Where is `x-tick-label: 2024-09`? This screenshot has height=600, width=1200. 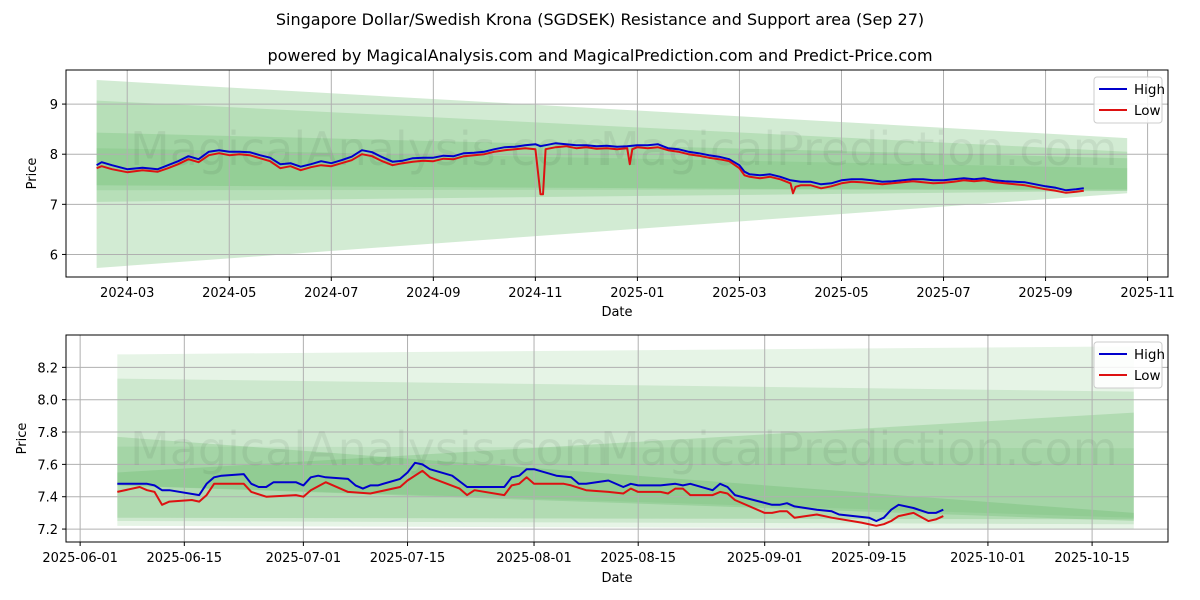 x-tick-label: 2024-09 is located at coordinates (433, 293).